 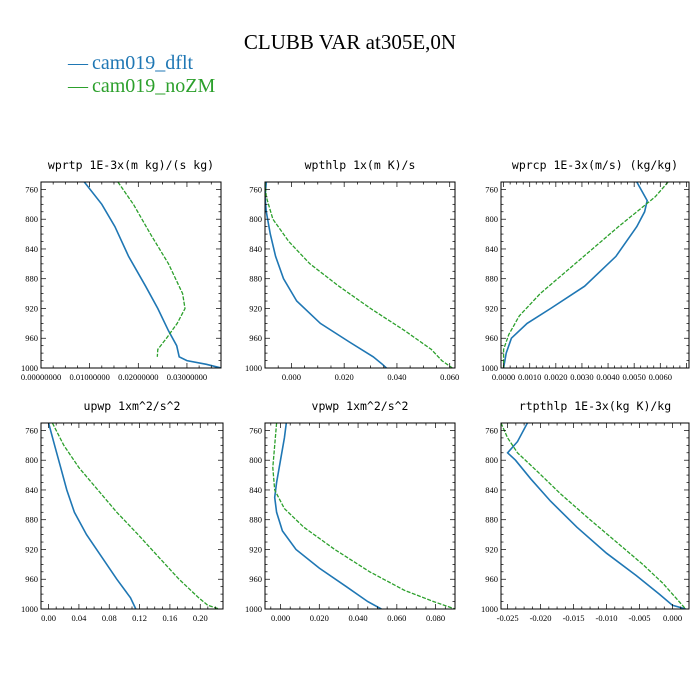 I want to click on page-title: CLUBB VAR at305E,0N, so click(x=350, y=42).